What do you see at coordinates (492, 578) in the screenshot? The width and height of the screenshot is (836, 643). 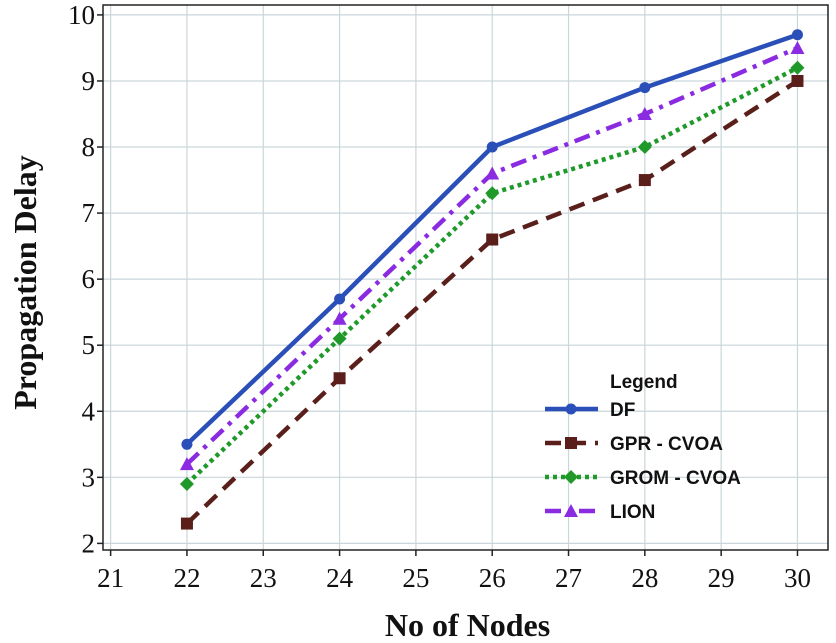 I see `x-tick-label: 26` at bounding box center [492, 578].